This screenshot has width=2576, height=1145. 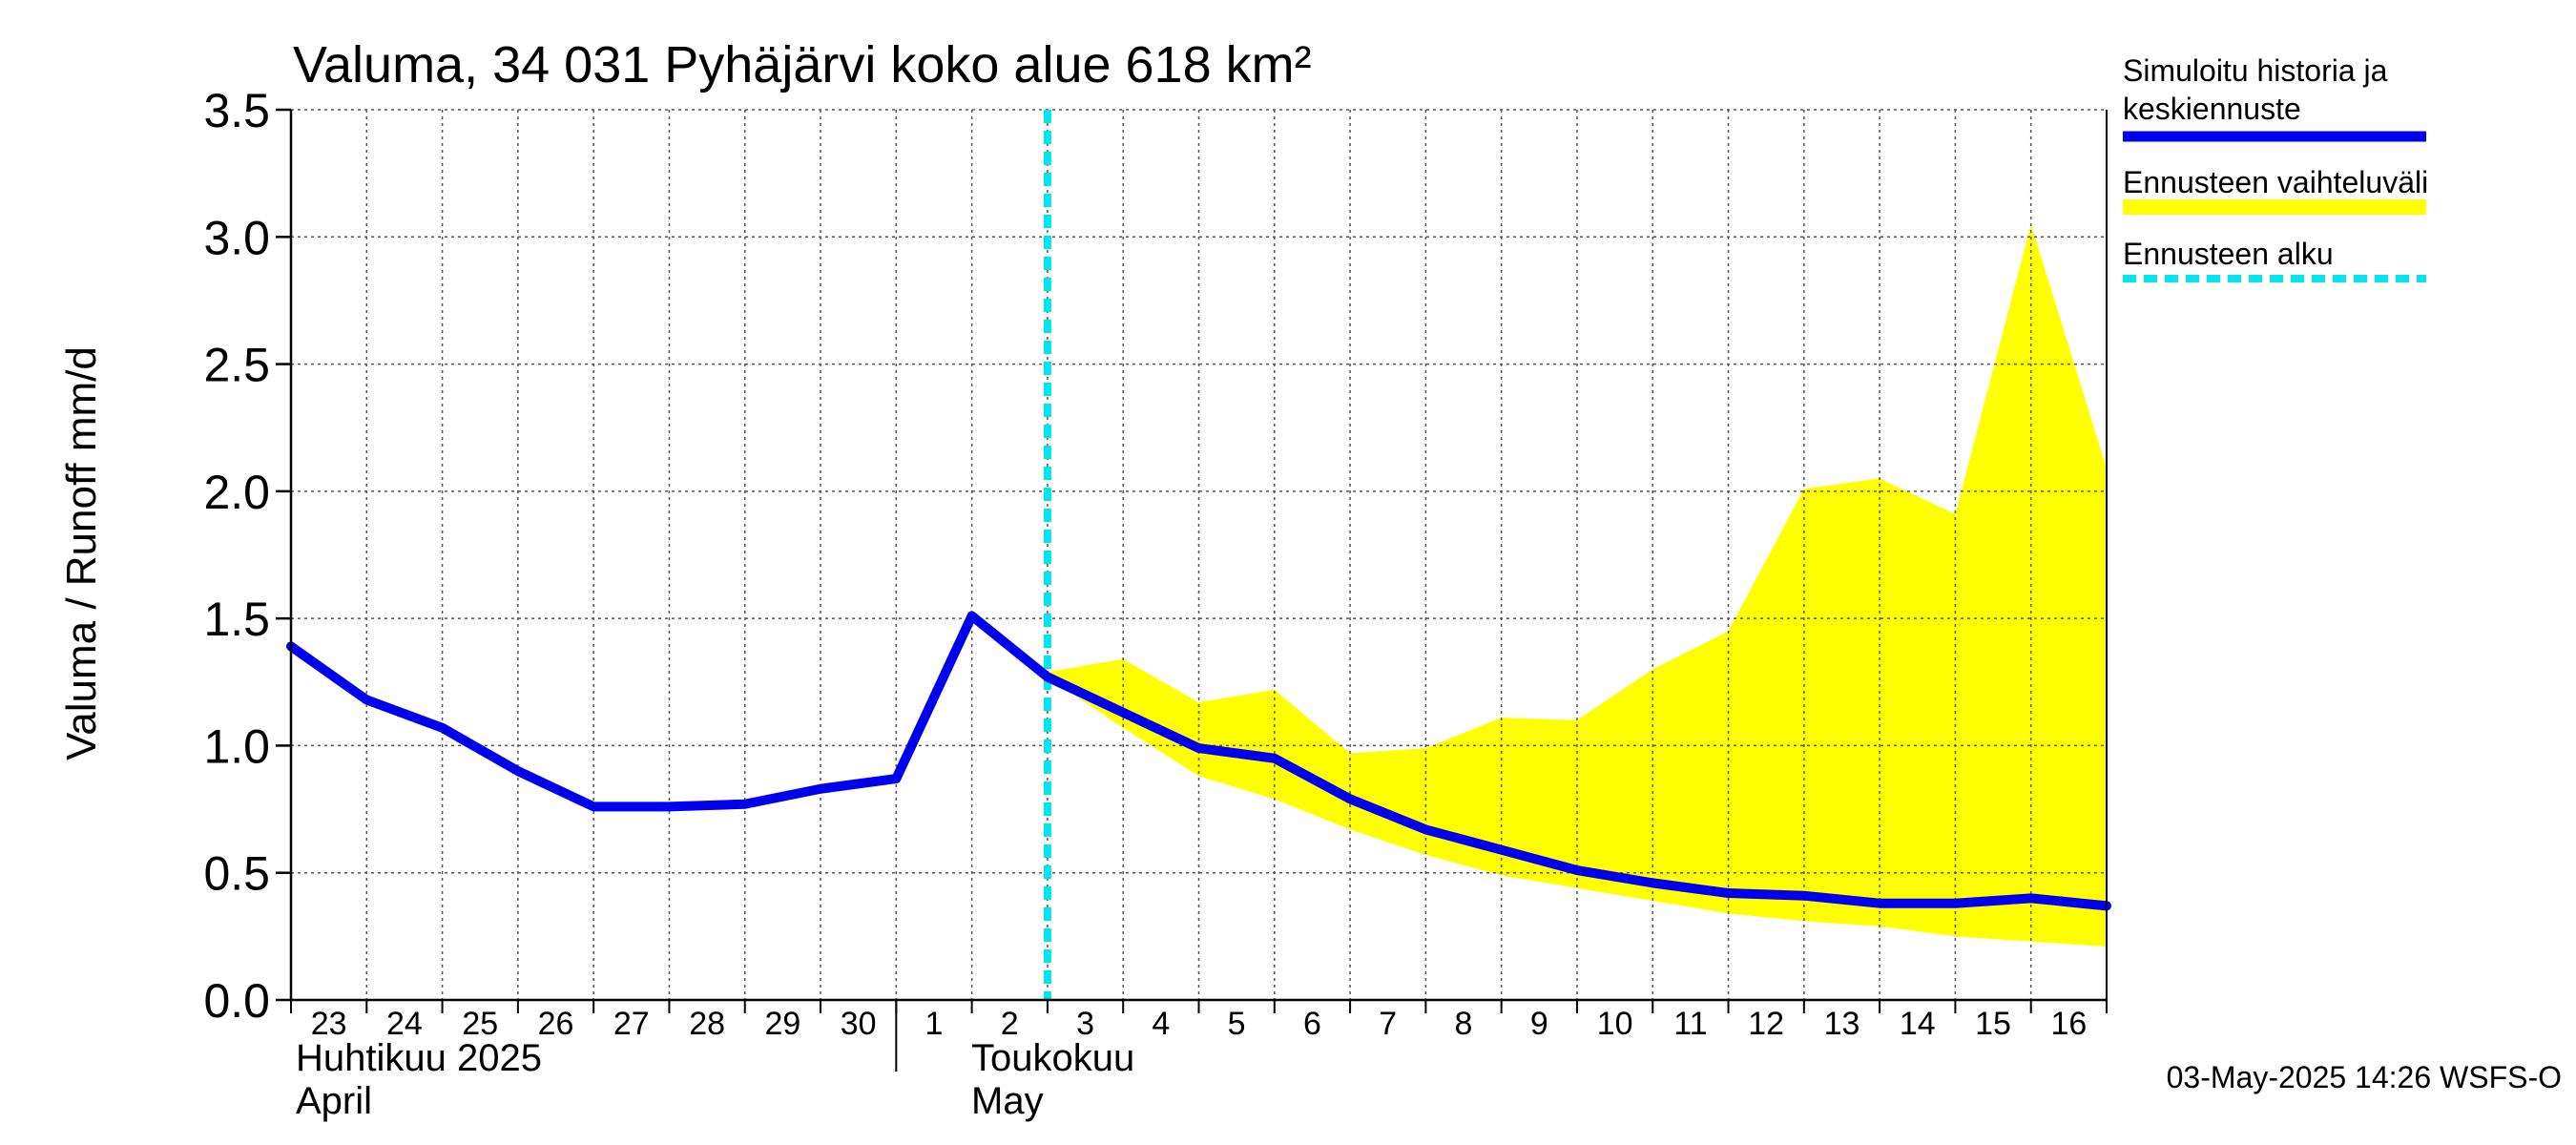 I want to click on x-tick-label: 24, so click(x=404, y=1024).